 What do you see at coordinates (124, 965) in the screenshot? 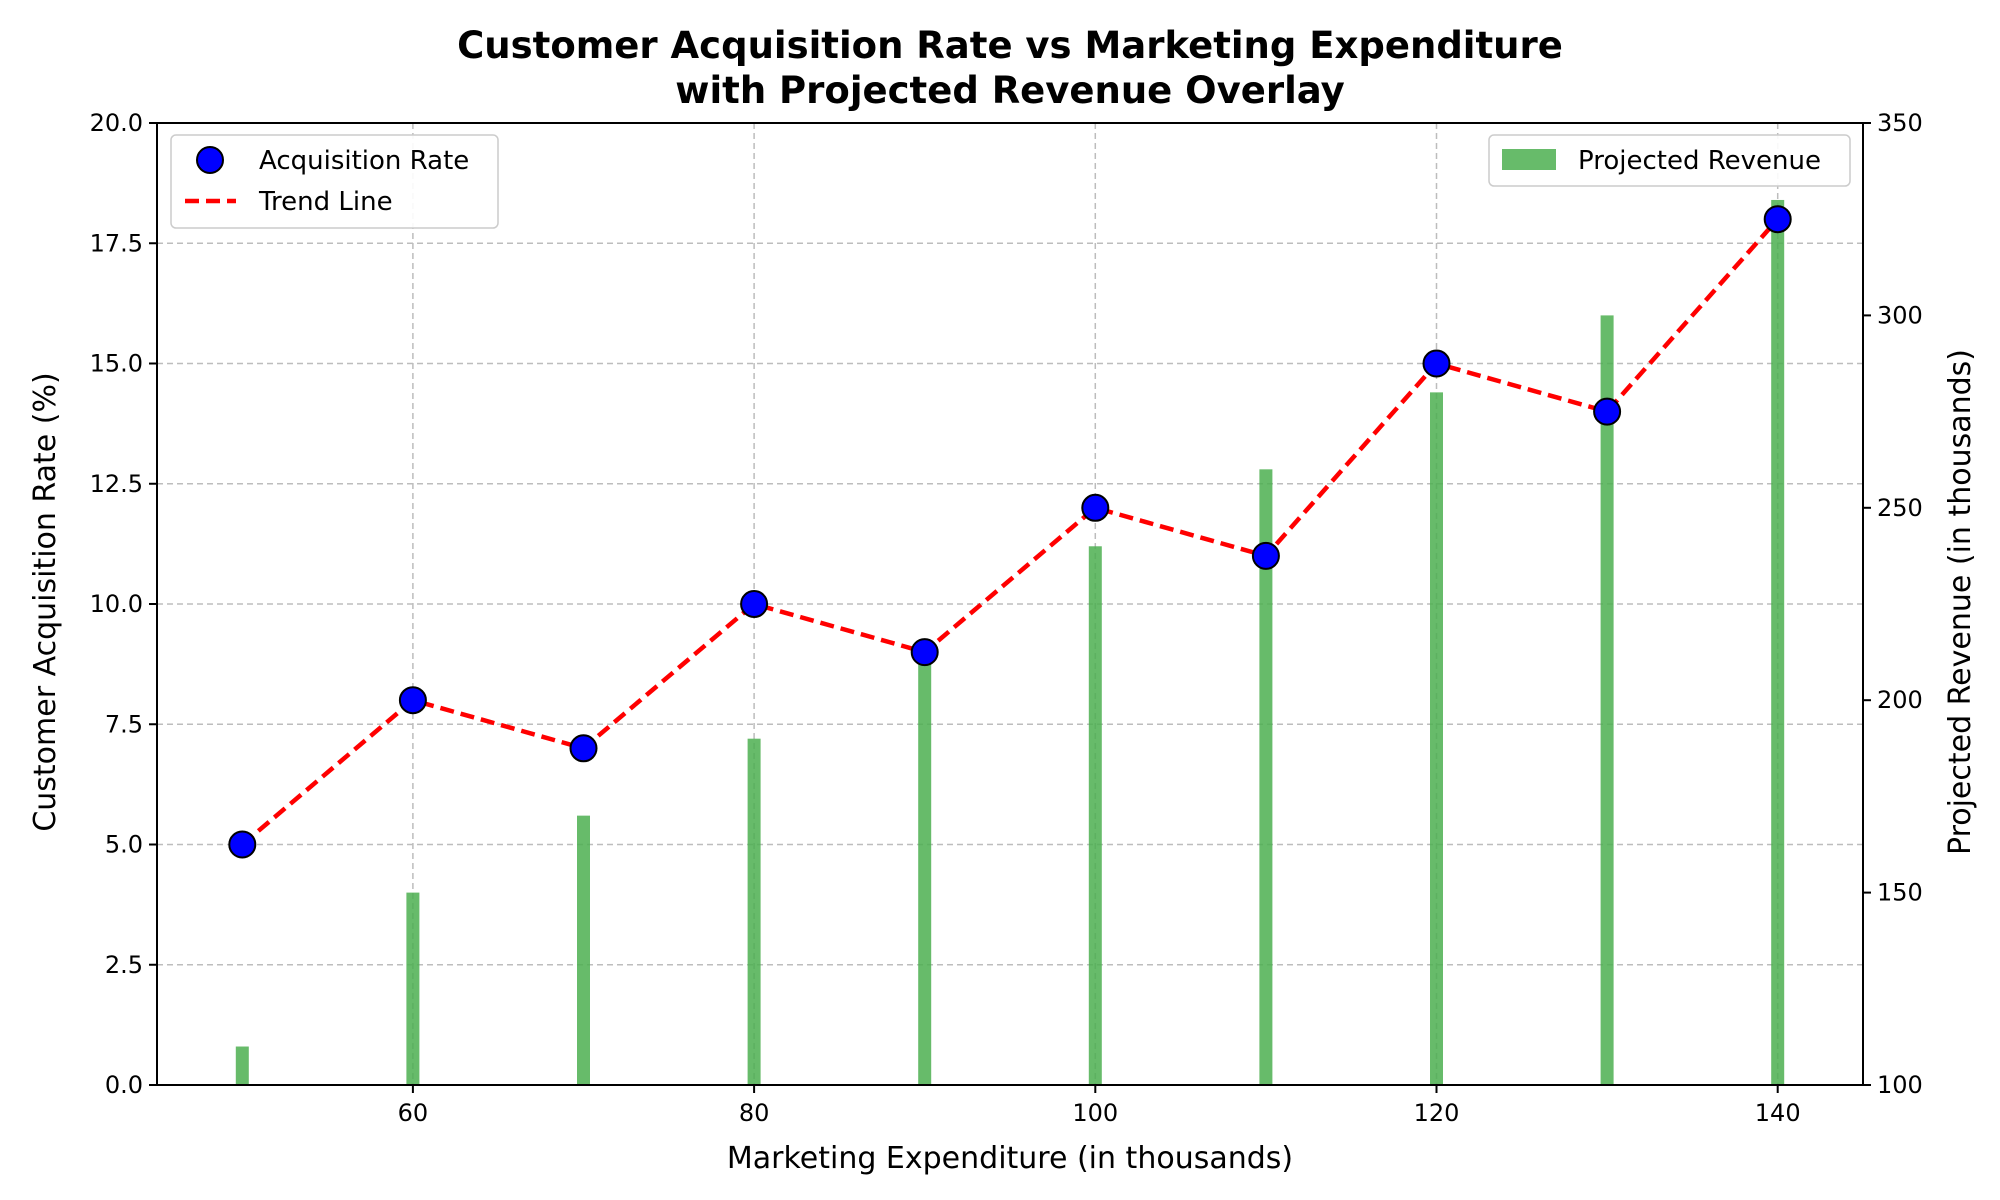
I see `y-tick-label: 2.5` at bounding box center [124, 965].